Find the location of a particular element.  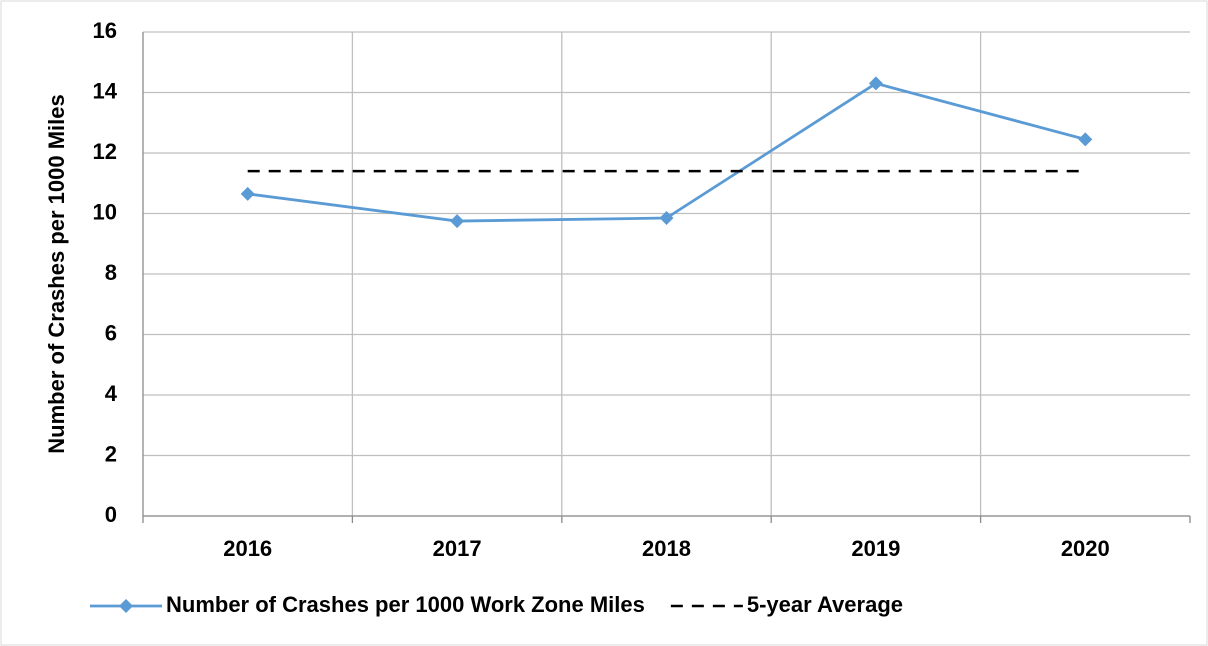

x-tick-label: 2020 is located at coordinates (1085, 548).